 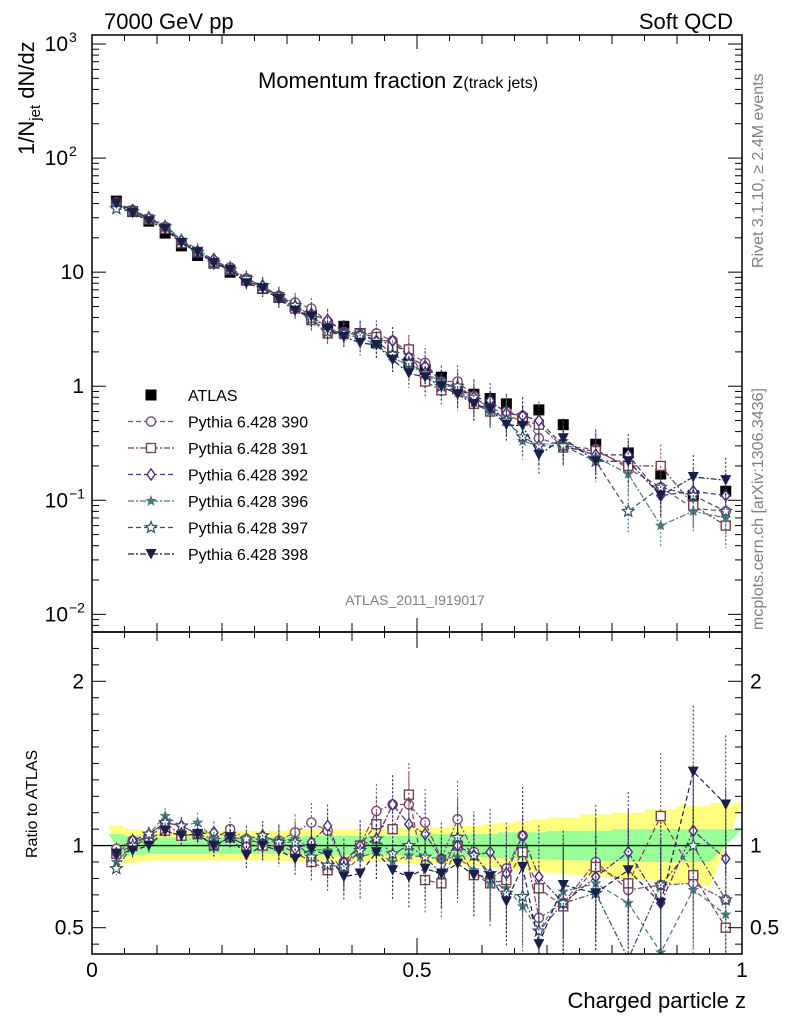 I want to click on legend-entry-5: Pythia 6.428 397, so click(x=218, y=528).